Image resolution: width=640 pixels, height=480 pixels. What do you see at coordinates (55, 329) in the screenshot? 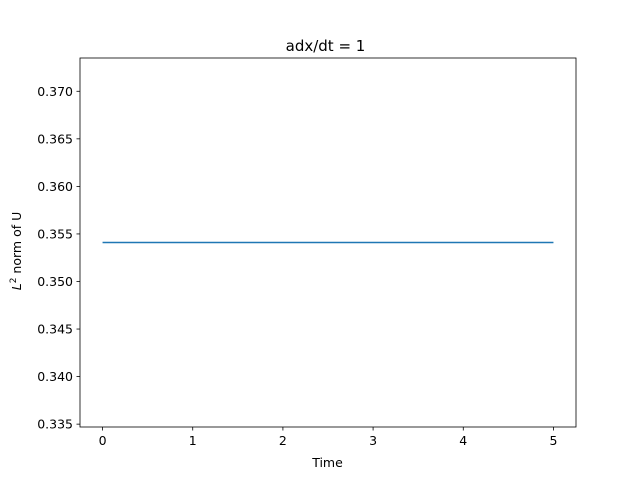
I see `y-tick-label-2: 0.345` at bounding box center [55, 329].